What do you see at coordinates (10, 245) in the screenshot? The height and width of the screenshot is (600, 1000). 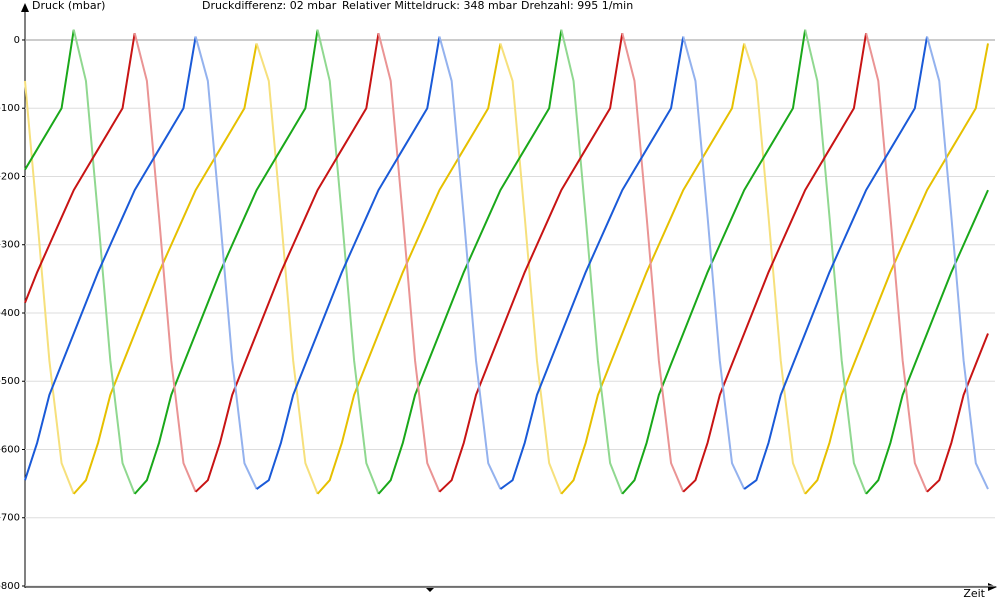 I see `y-tick-label: -300` at bounding box center [10, 245].